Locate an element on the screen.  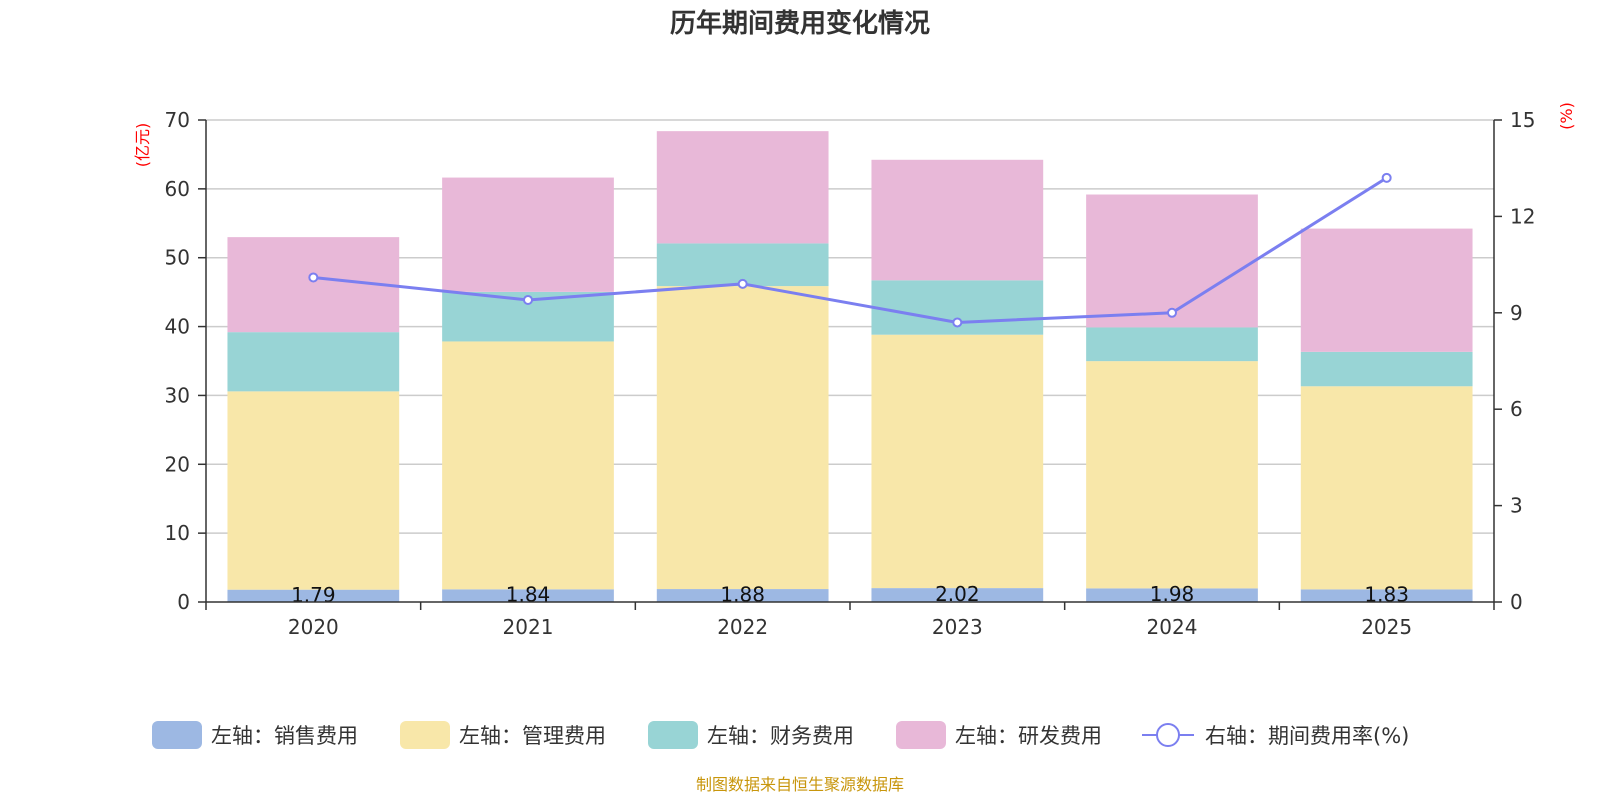
legend-item-3: 左轴：财务费用 is located at coordinates (751, 735).